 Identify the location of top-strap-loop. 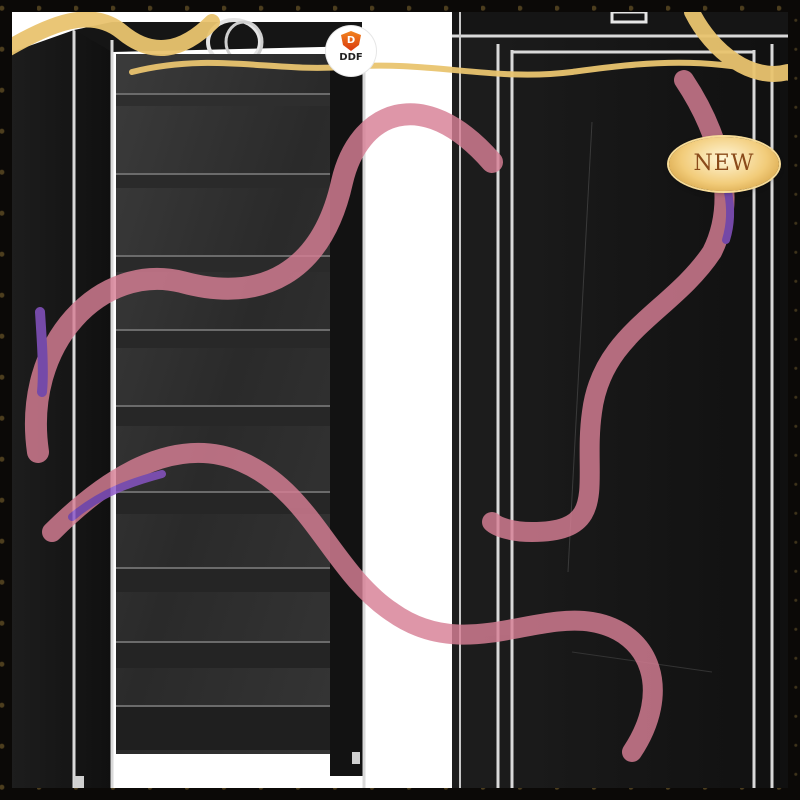
(629, 18).